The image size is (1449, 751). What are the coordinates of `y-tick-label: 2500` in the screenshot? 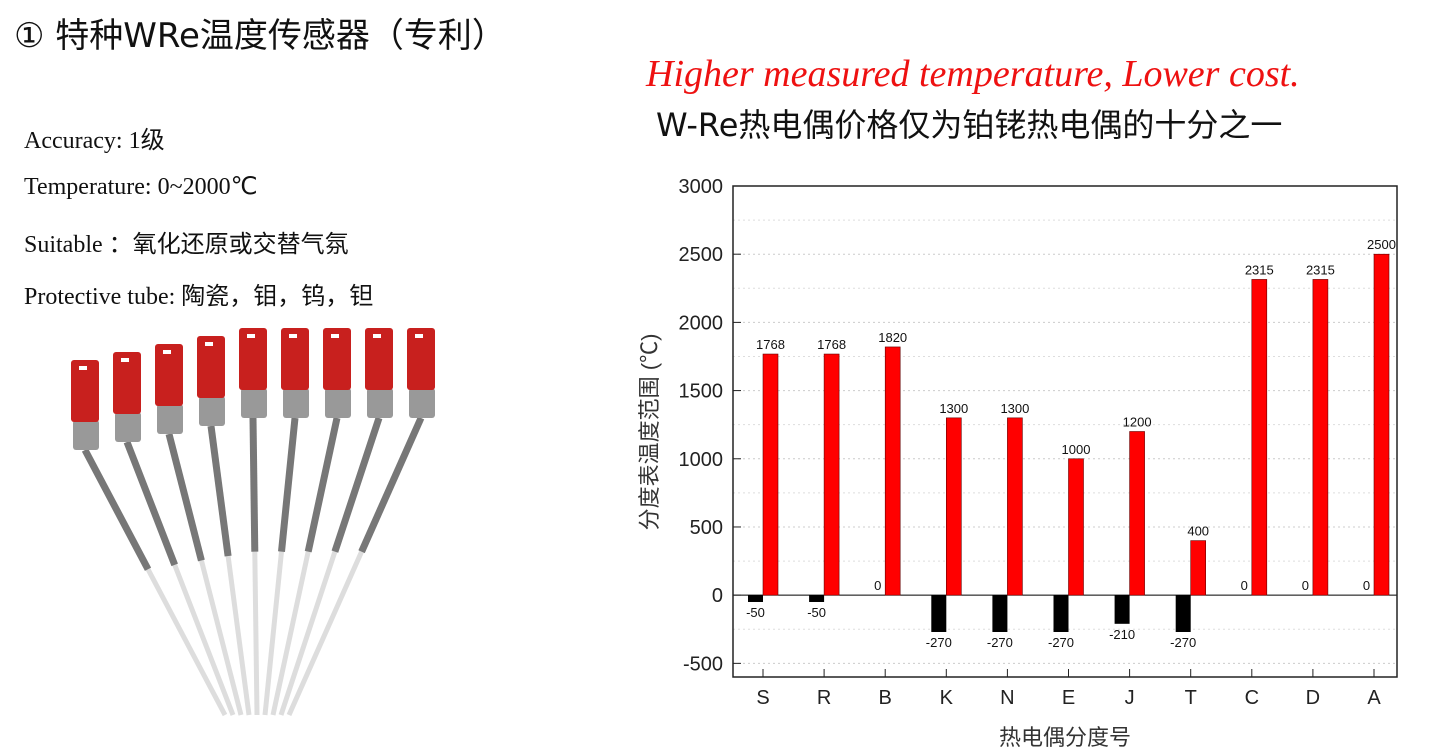 It's located at (701, 255).